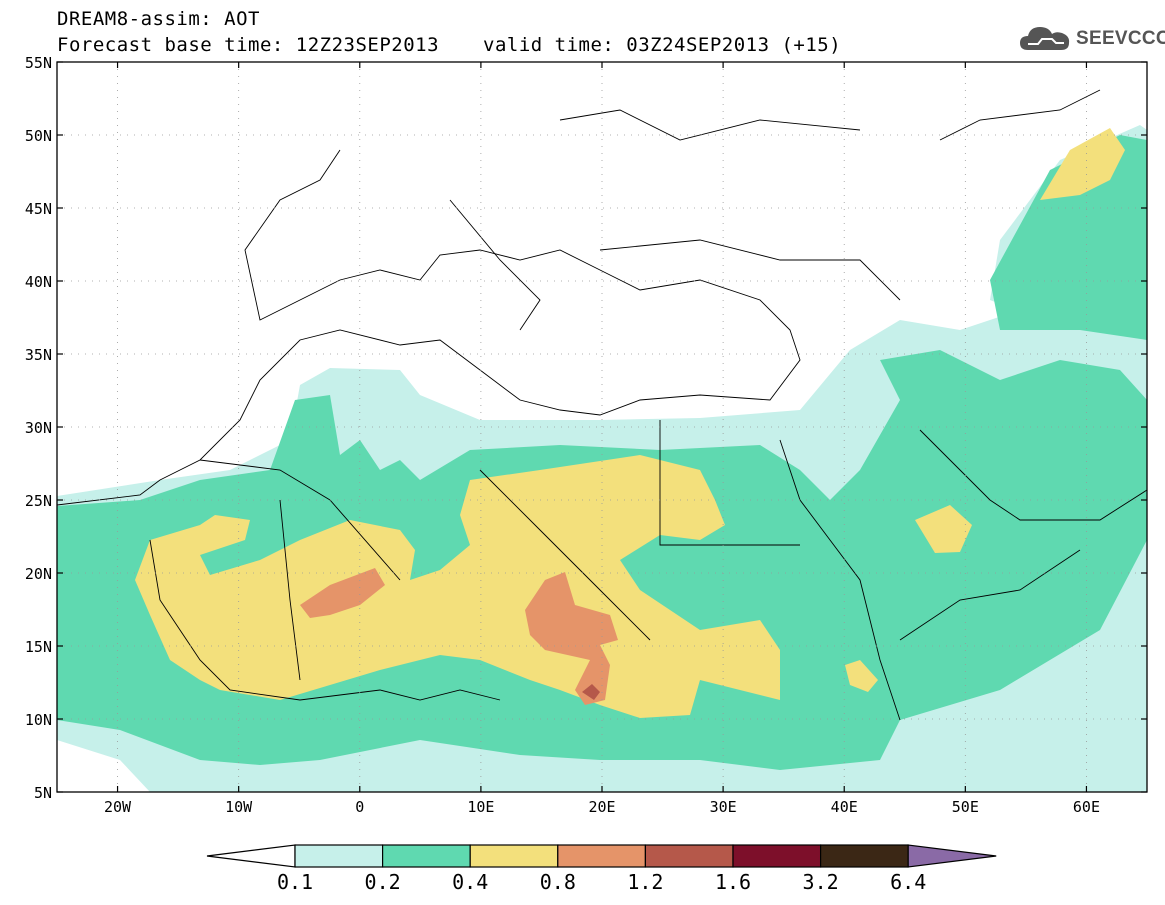 This screenshot has width=1165, height=905. Describe the element at coordinates (248, 45) in the screenshot. I see `forecast-base-time: Forecast base time: 12Z23SEP2013` at that location.